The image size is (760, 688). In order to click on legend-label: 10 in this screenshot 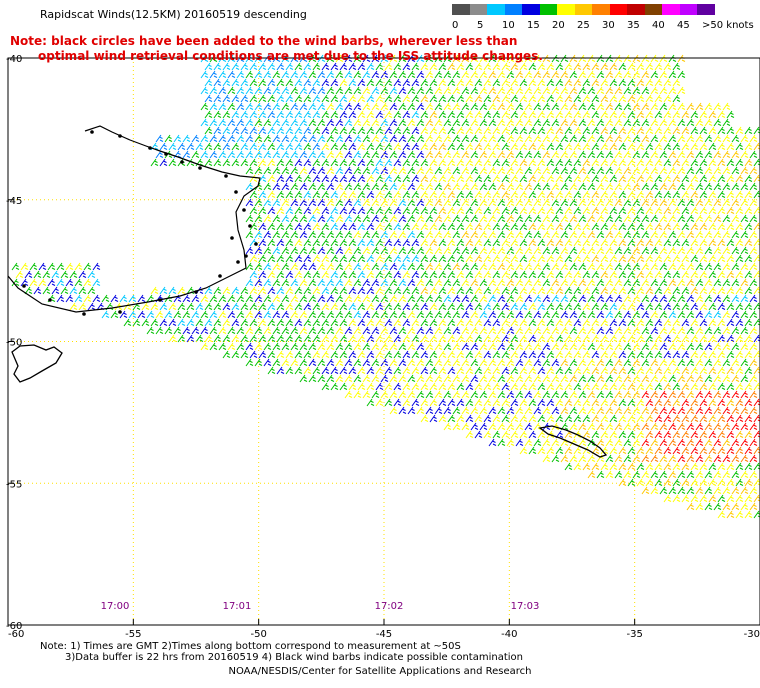, I will do `click(508, 25)`.